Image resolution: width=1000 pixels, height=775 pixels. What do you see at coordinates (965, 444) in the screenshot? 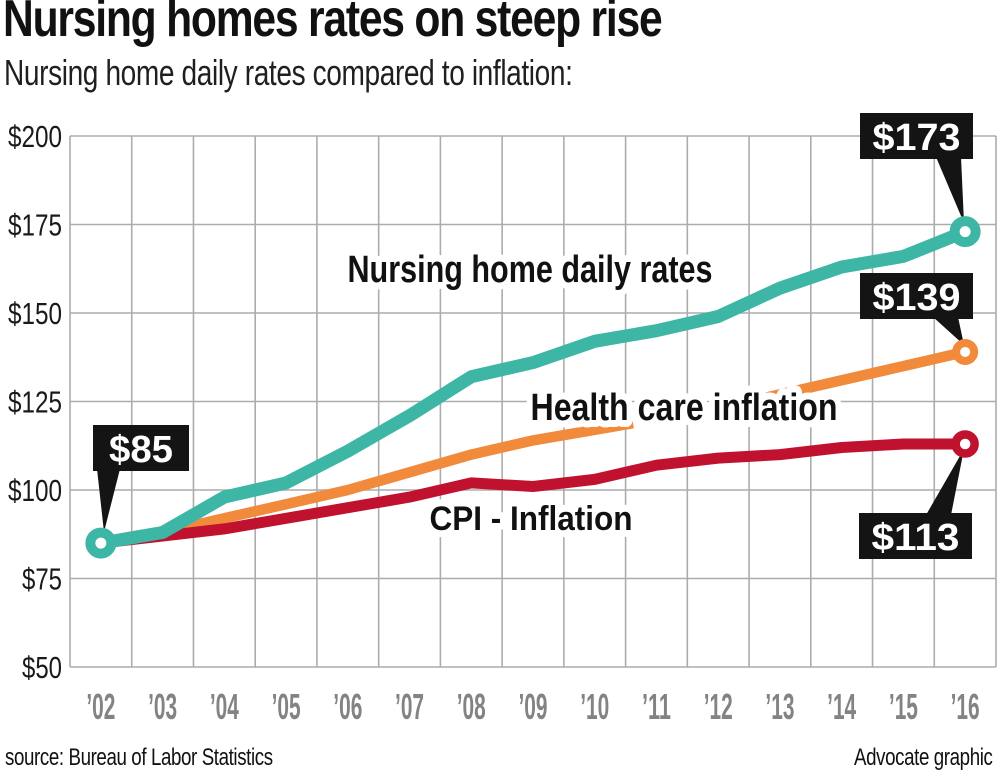
I see `series-endpoint-marker-cpi-inflation` at bounding box center [965, 444].